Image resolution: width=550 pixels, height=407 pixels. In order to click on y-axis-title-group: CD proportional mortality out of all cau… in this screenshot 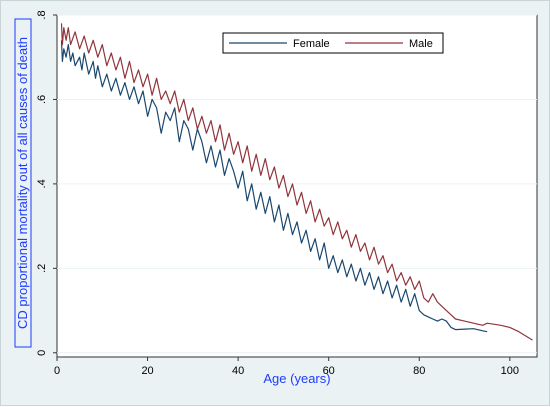, I will do `click(23, 183)`.